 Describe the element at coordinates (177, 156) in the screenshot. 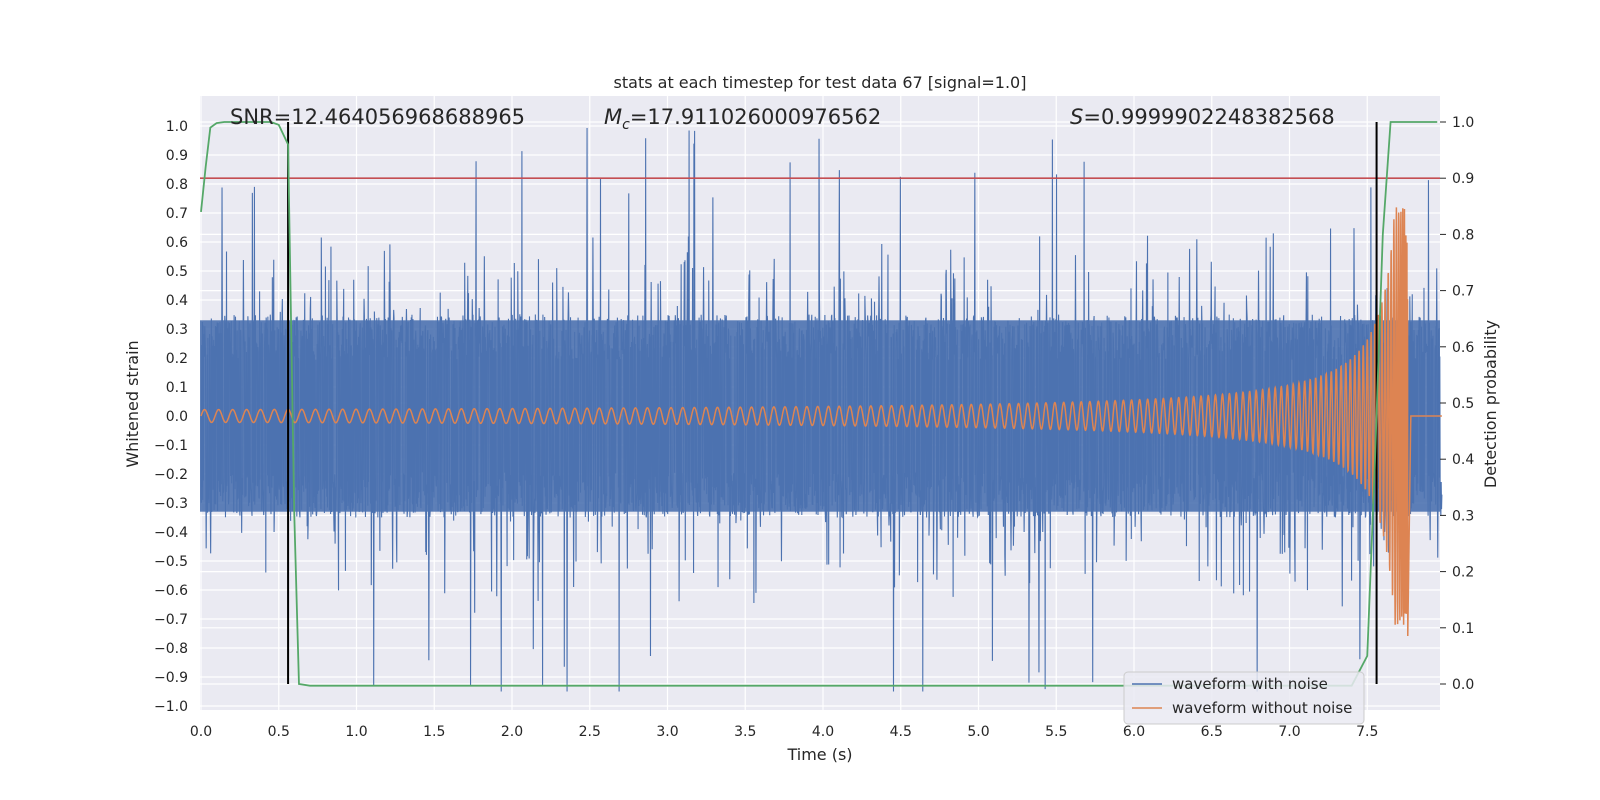

I see `y-tick-label: 0.9` at that location.